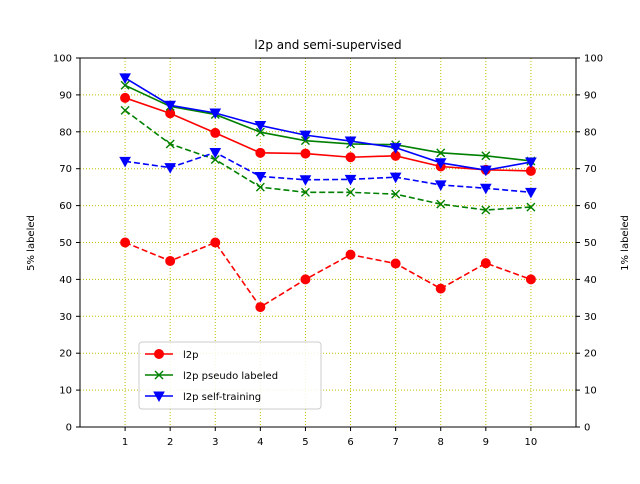 This screenshot has height=484, width=640. Describe the element at coordinates (65, 132) in the screenshot. I see `y-tick-label-left: 80` at that location.